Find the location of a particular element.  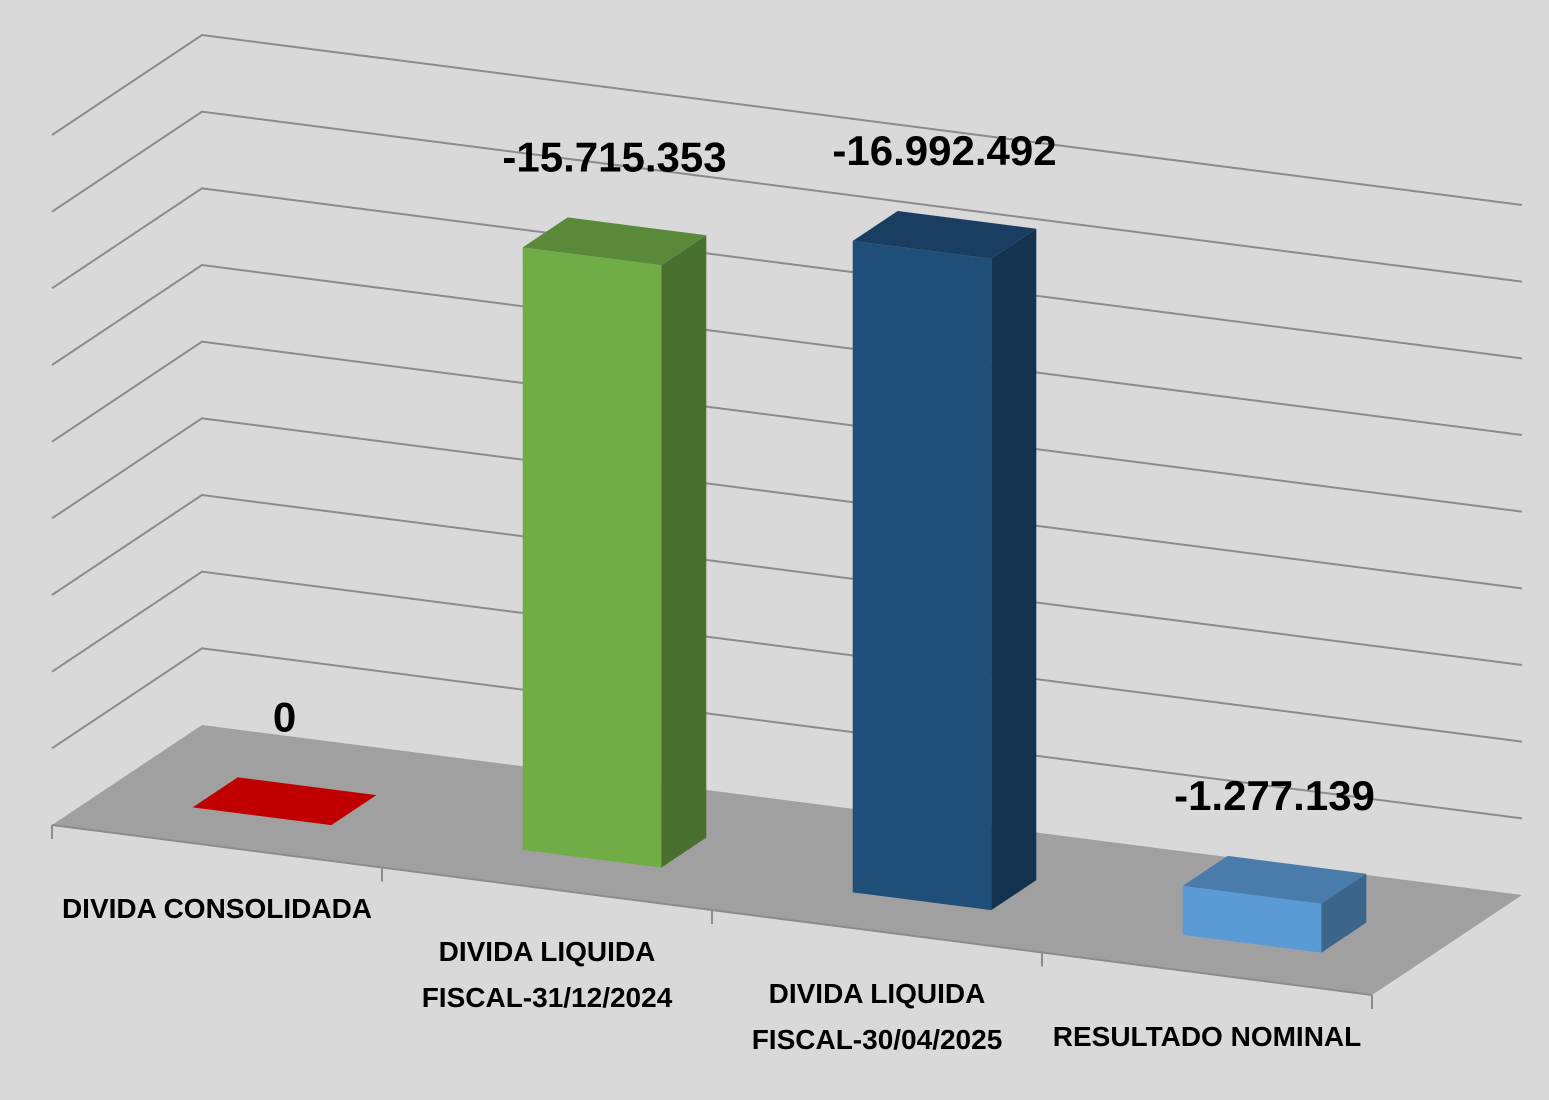

data-label: -16.992.492 is located at coordinates (944, 150).